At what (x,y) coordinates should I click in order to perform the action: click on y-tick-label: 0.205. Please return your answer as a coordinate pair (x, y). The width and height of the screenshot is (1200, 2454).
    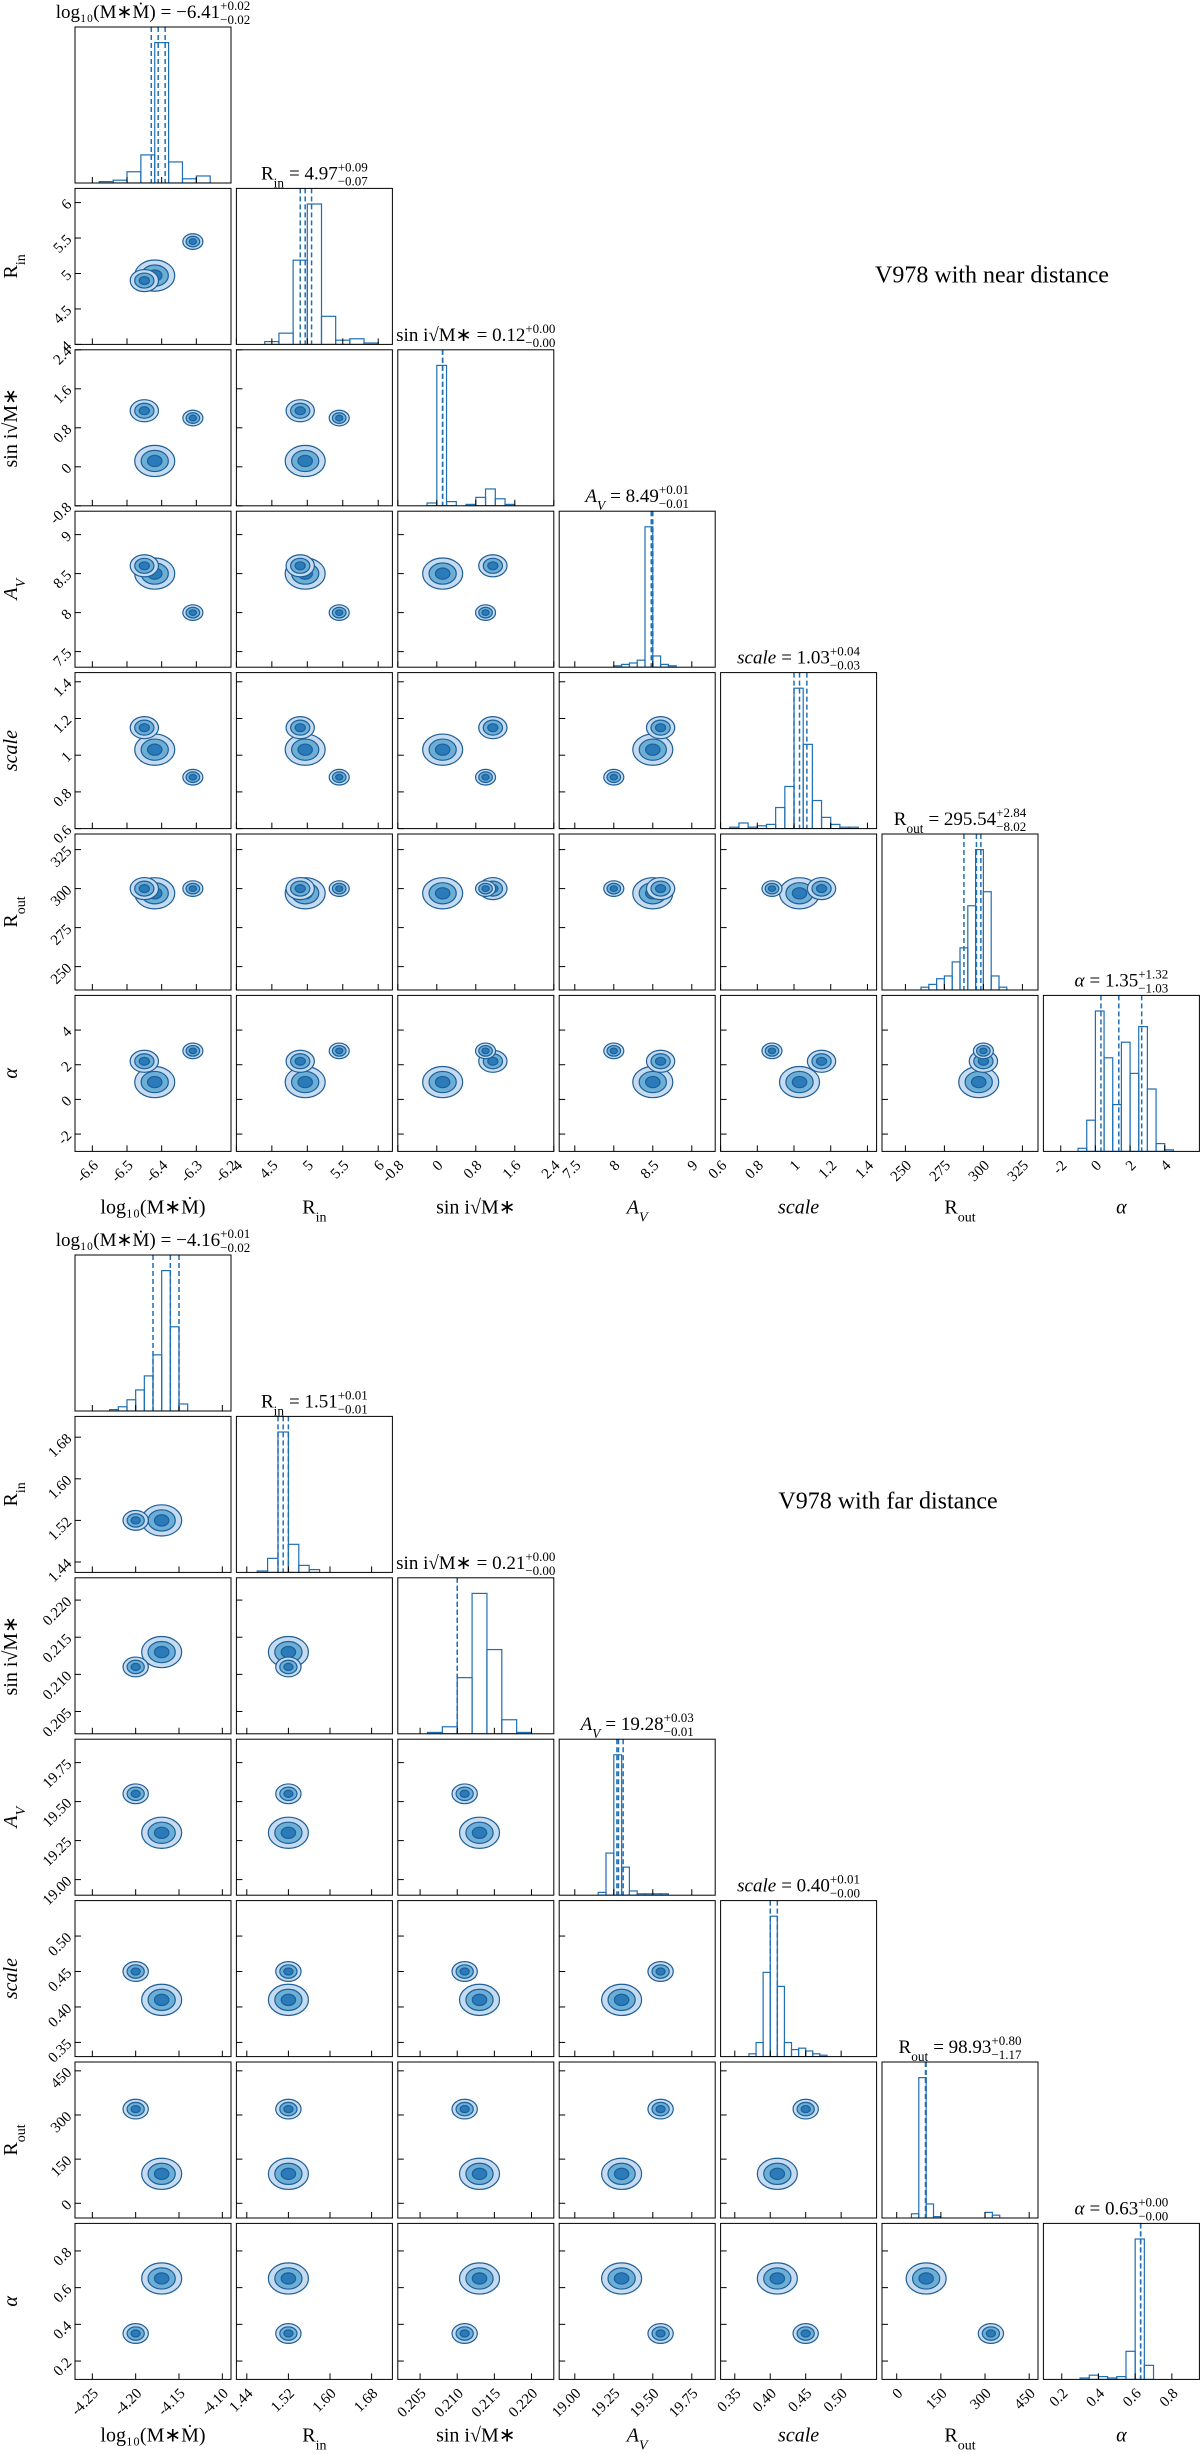
    Looking at the image, I should click on (57, 1722).